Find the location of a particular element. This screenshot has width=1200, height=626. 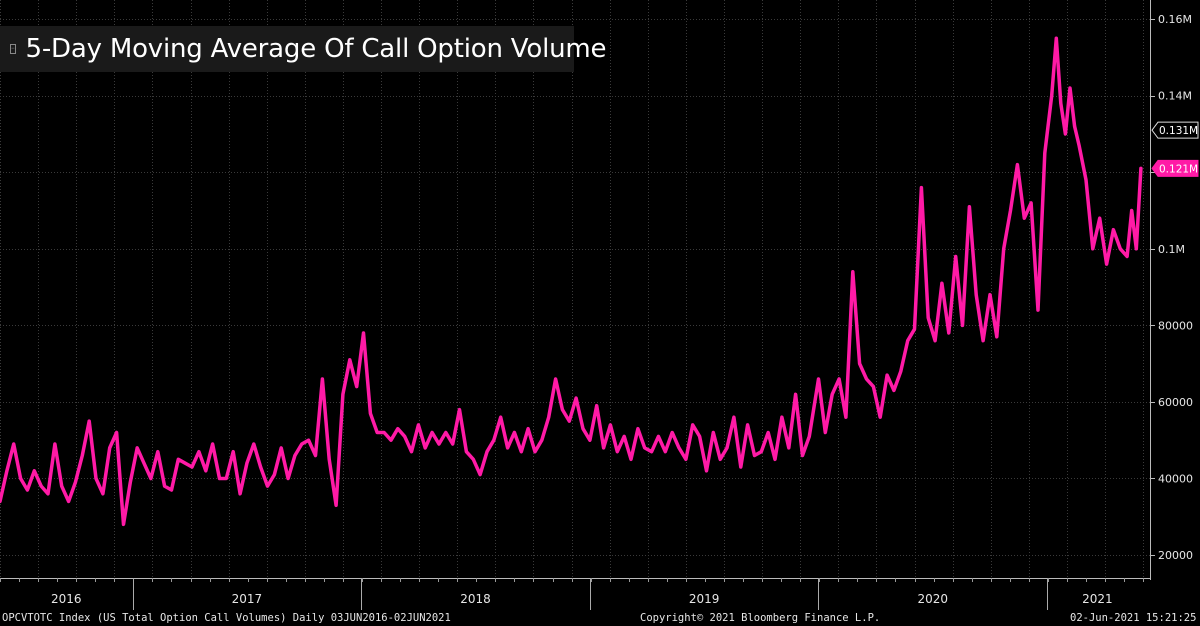

value-tag-label: 0.131M is located at coordinates (1178, 131).